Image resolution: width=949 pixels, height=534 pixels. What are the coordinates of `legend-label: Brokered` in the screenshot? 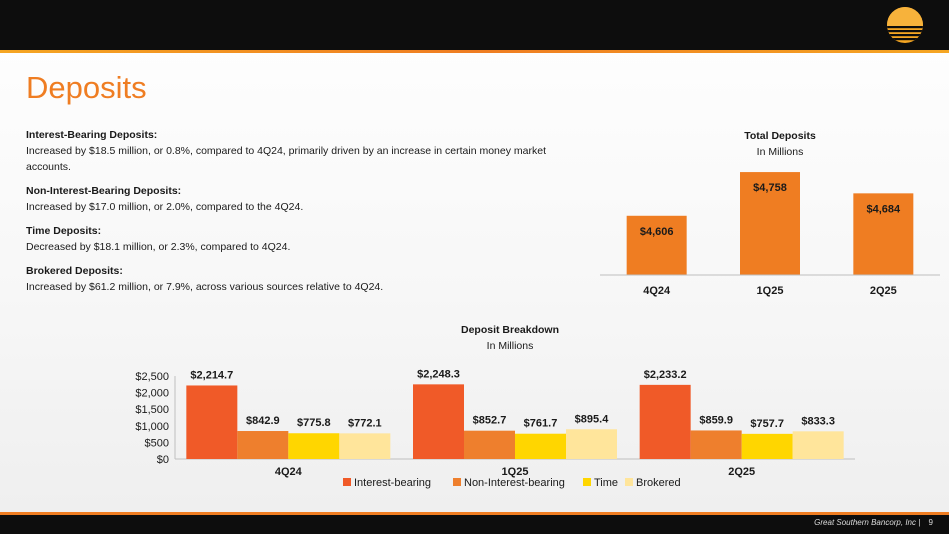 It's located at (658, 483).